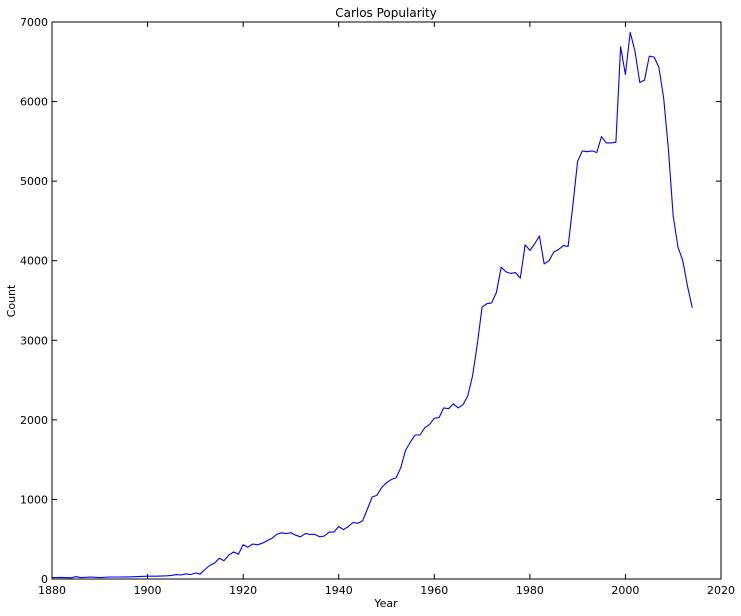  I want to click on x-tick-label: 1920, so click(243, 590).